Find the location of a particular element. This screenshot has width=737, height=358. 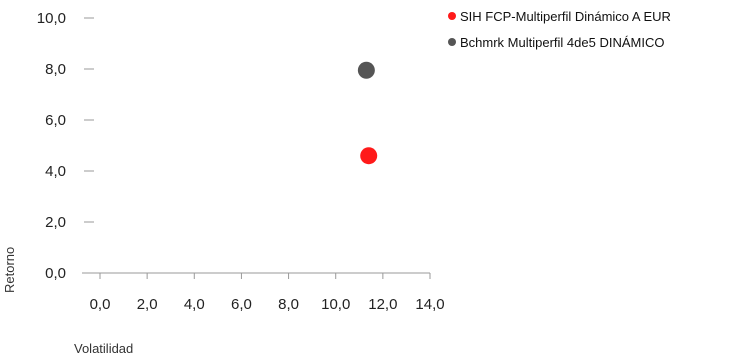

y-tick-label: 2,0 is located at coordinates (55, 222).